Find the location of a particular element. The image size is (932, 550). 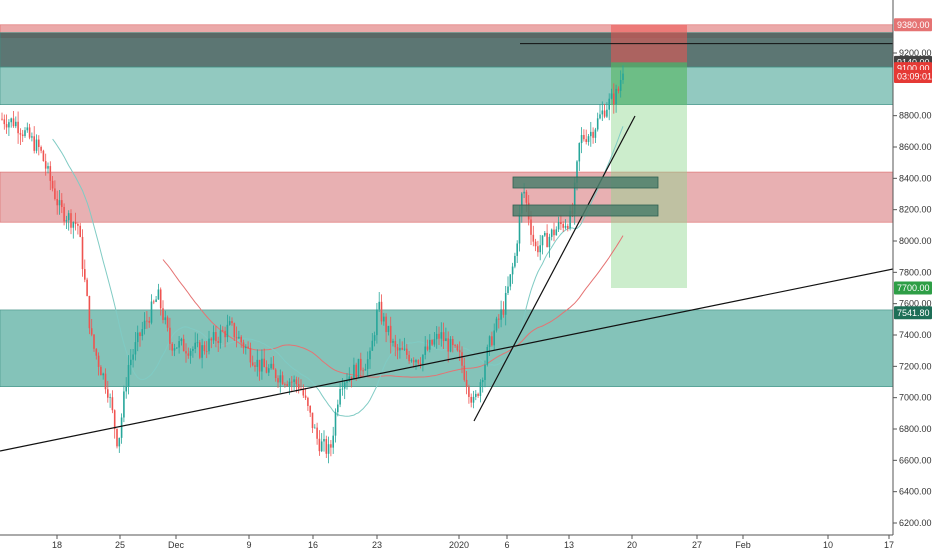

time-tick-label: 16 is located at coordinates (313, 545).